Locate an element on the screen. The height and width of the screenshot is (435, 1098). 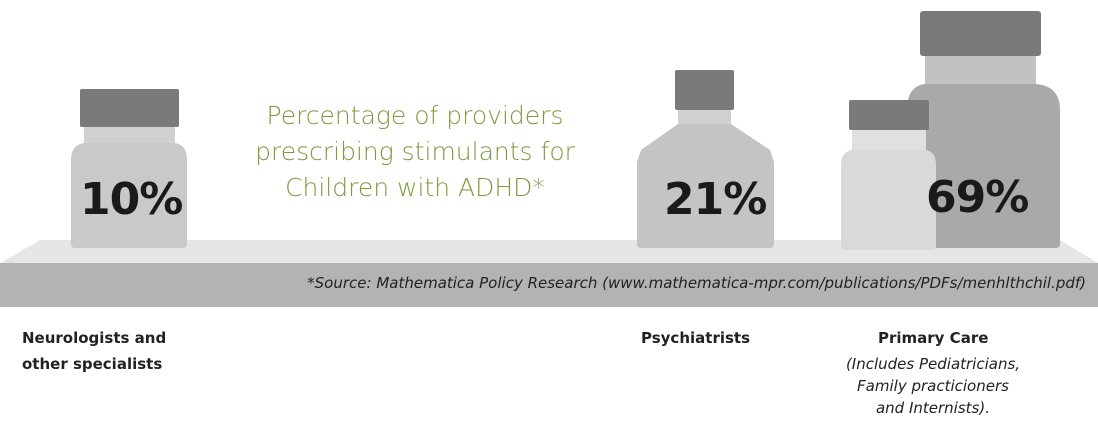
chart-title-line-2: prescribing stimulants for is located at coordinates (415, 151).